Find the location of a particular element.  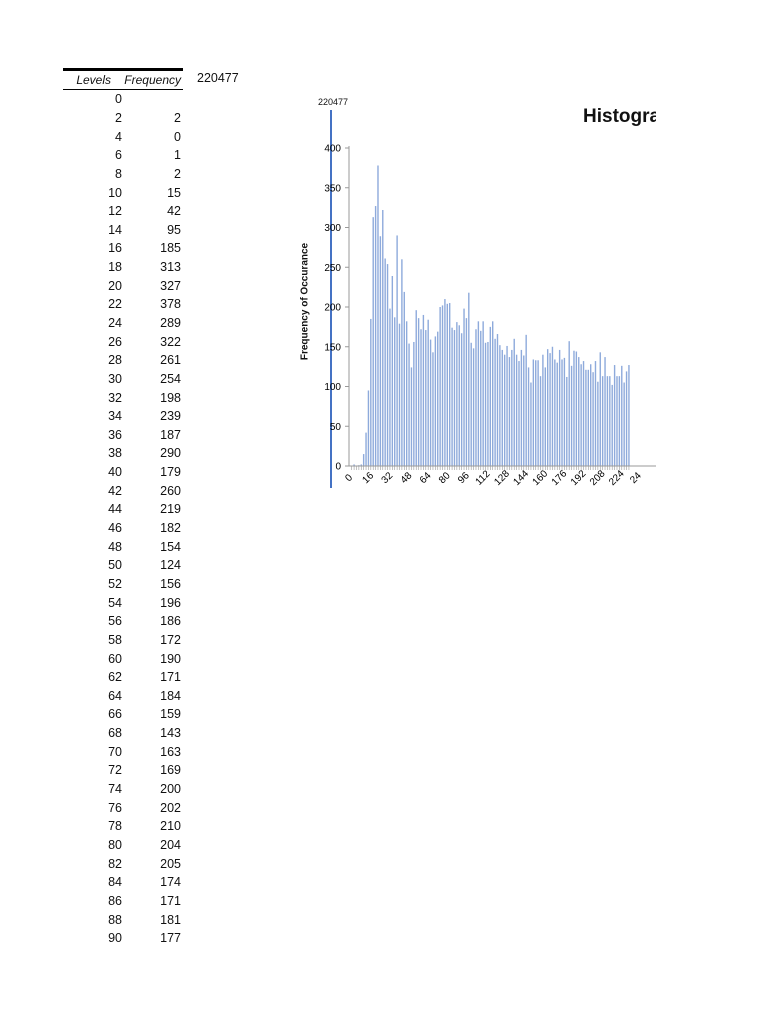

table-row: 74 200 is located at coordinates (123, 789).